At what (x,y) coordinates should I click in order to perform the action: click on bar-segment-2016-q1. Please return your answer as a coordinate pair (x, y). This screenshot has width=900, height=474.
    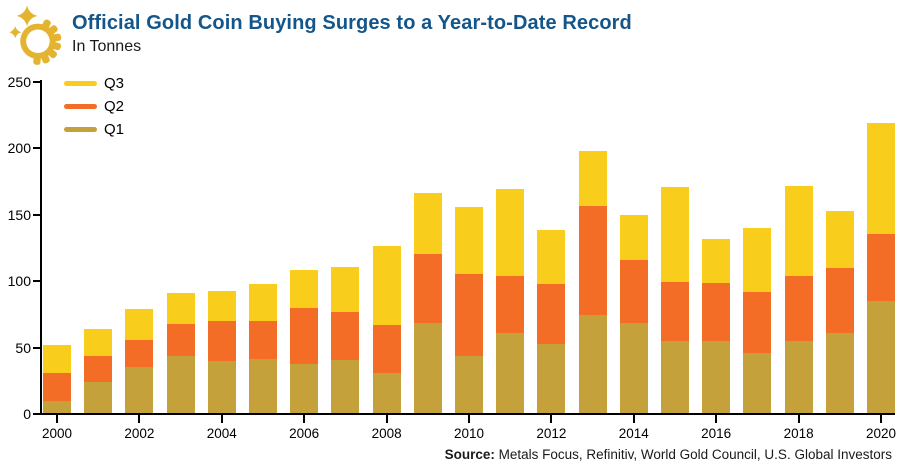
    Looking at the image, I should click on (716, 377).